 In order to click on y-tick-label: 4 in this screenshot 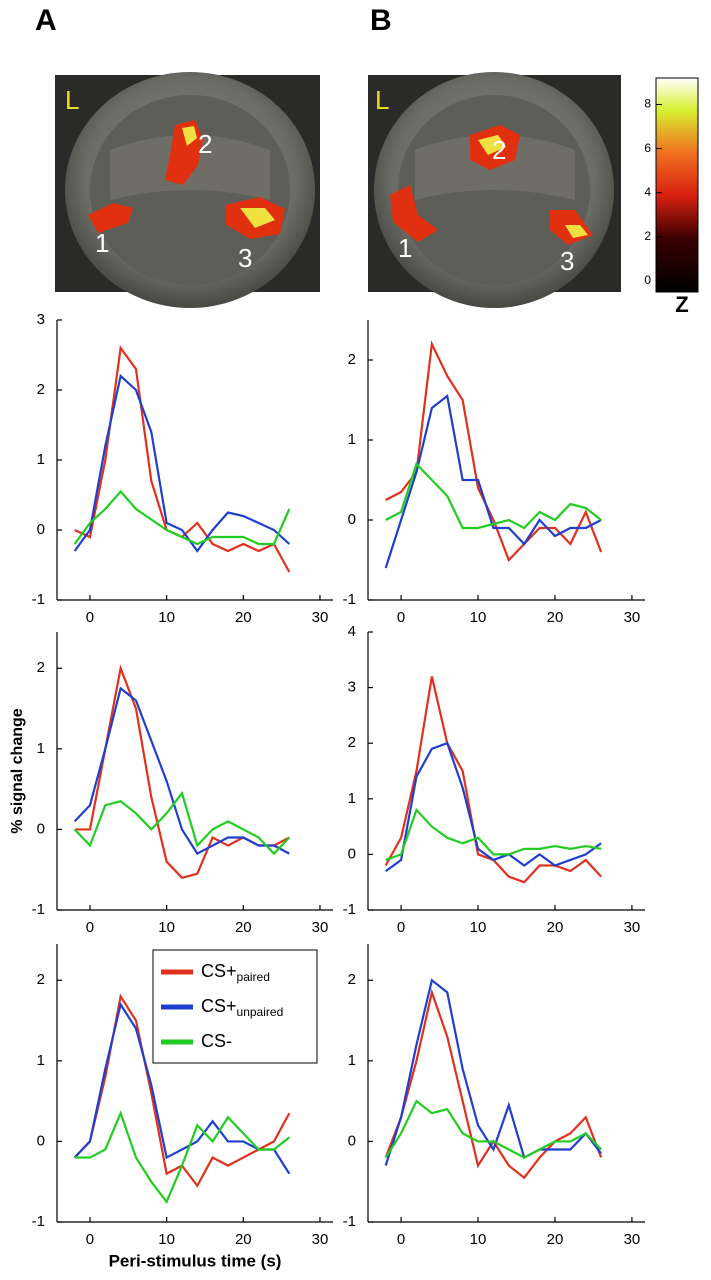, I will do `click(352, 631)`.